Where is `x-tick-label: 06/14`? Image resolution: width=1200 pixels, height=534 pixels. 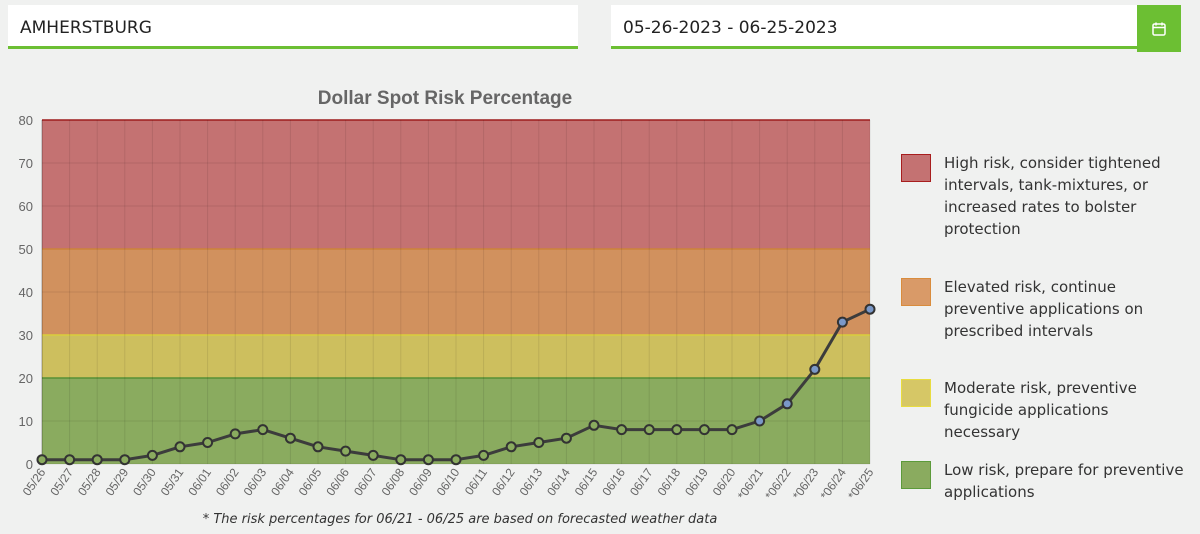 x-tick-label: 06/14 is located at coordinates (558, 481).